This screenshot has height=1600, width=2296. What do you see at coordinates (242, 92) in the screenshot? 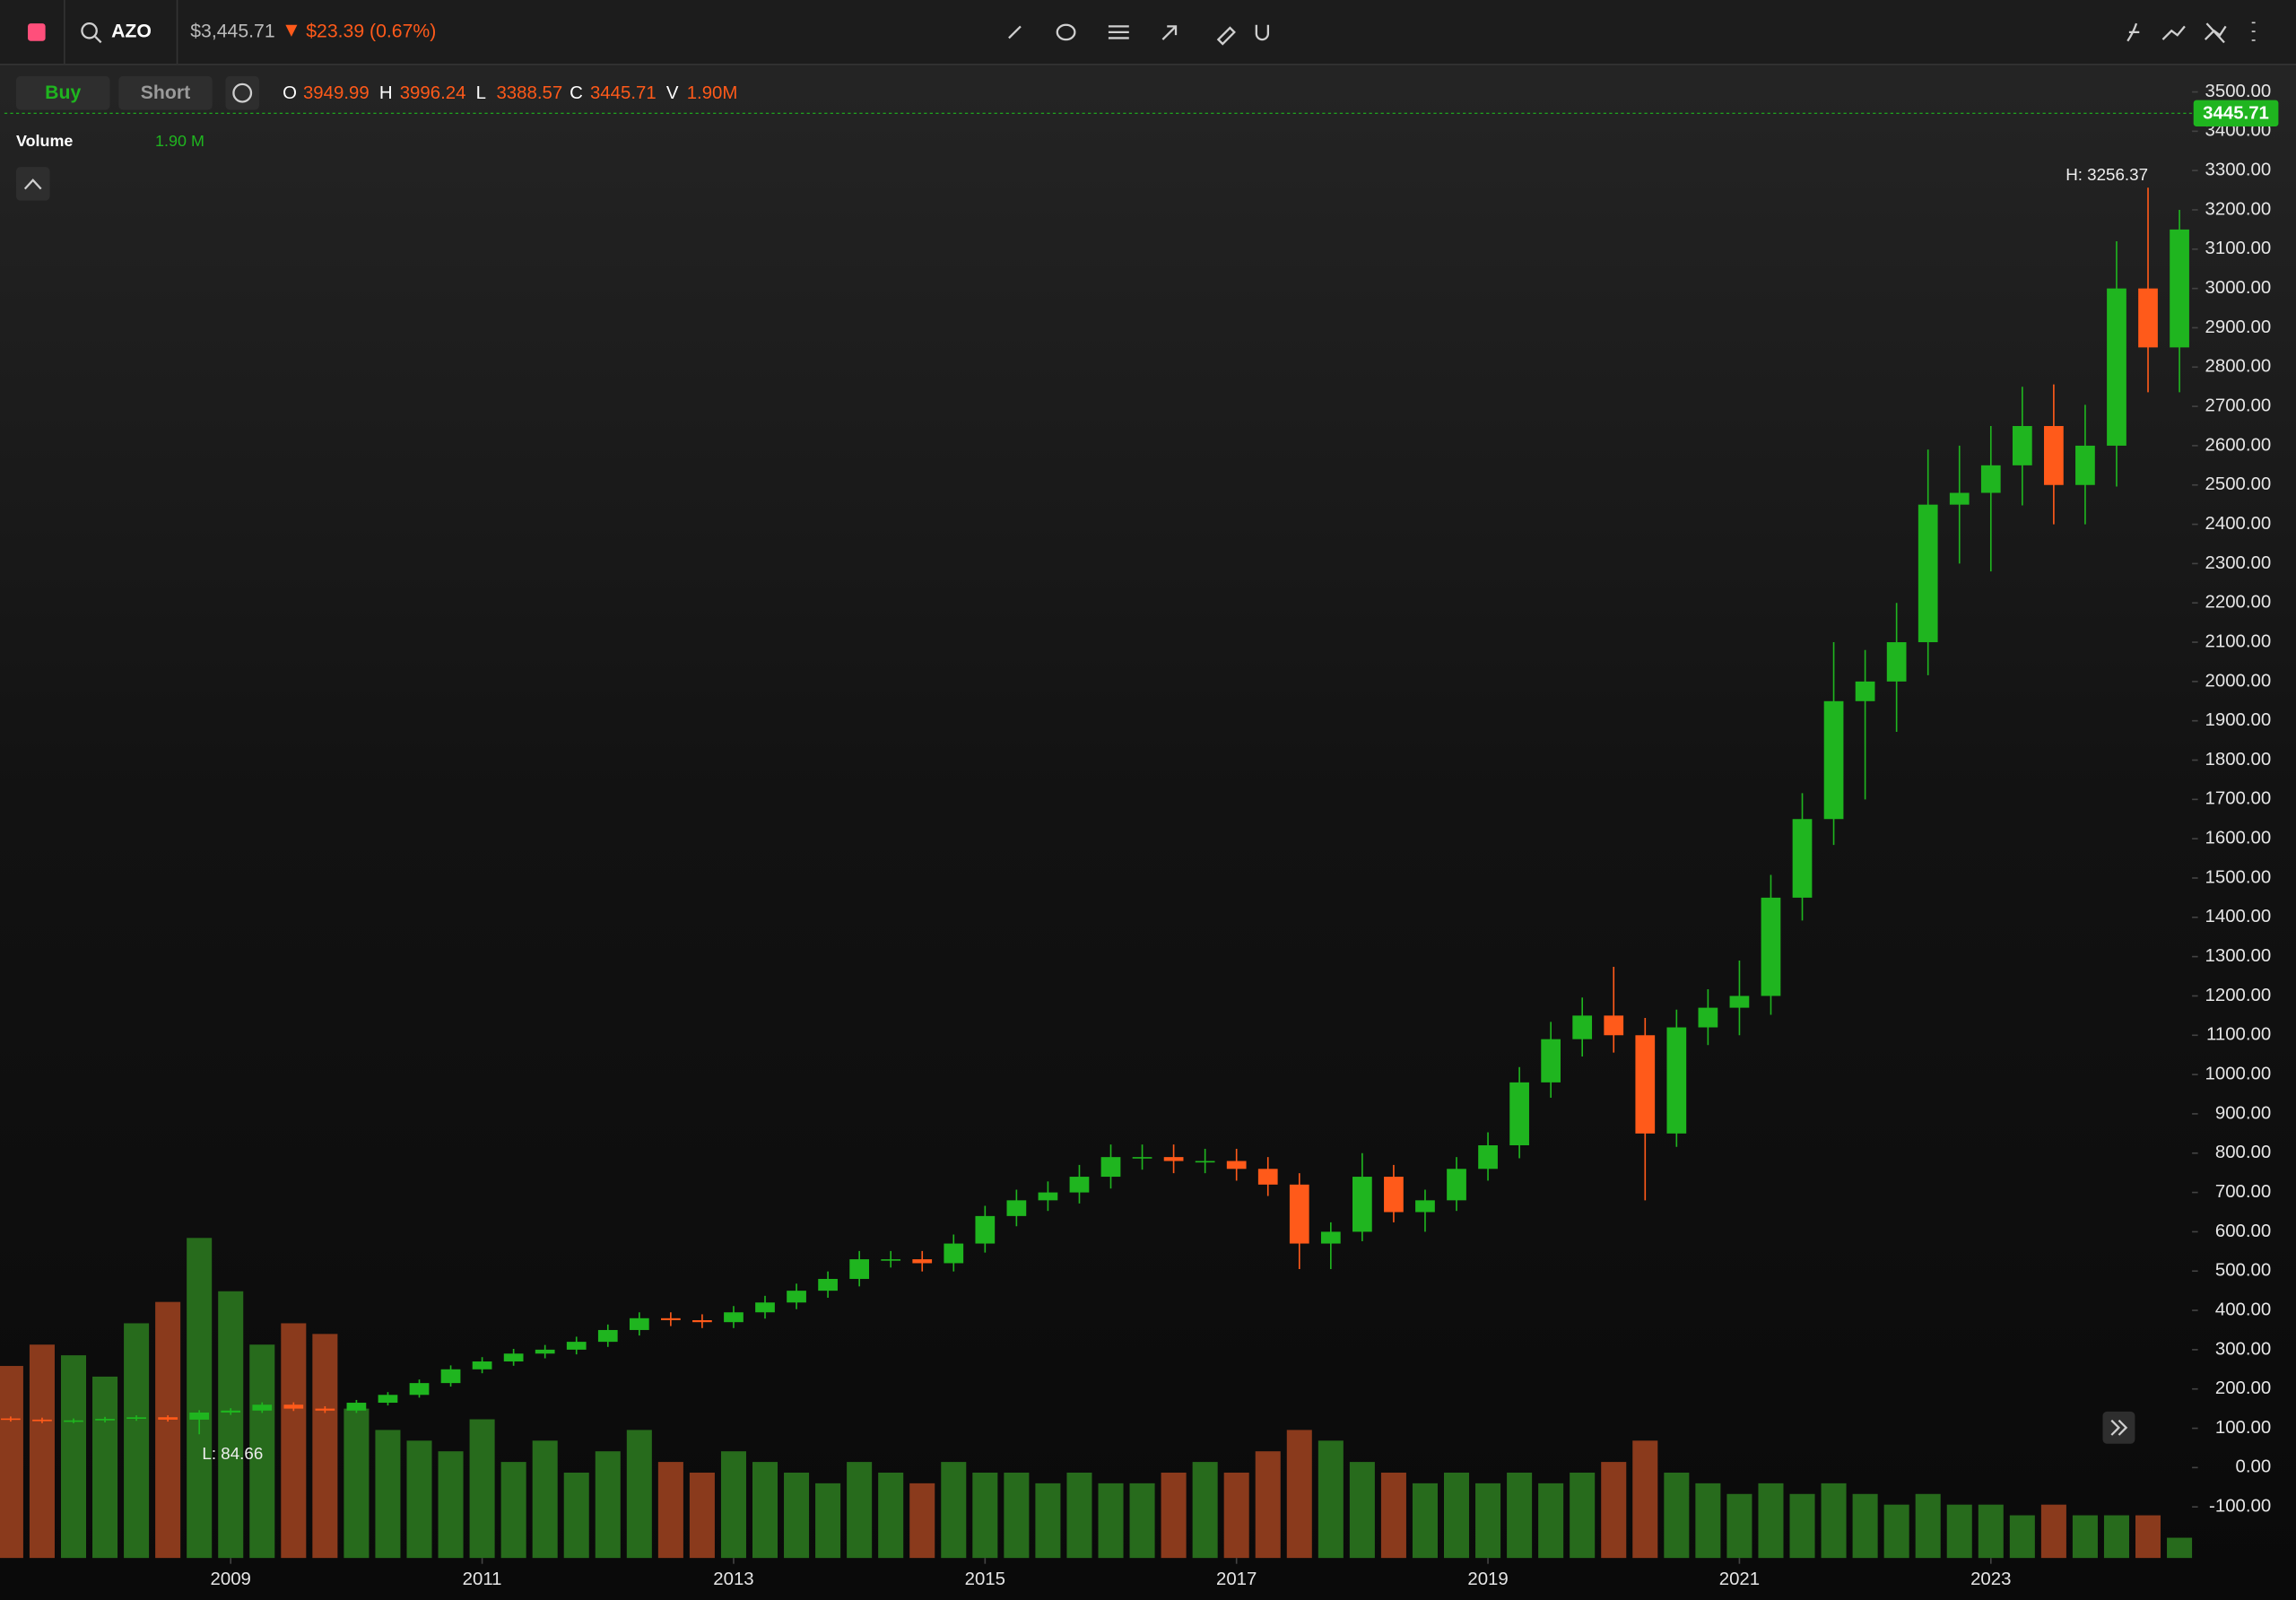
I see `hide-order-button` at bounding box center [242, 92].